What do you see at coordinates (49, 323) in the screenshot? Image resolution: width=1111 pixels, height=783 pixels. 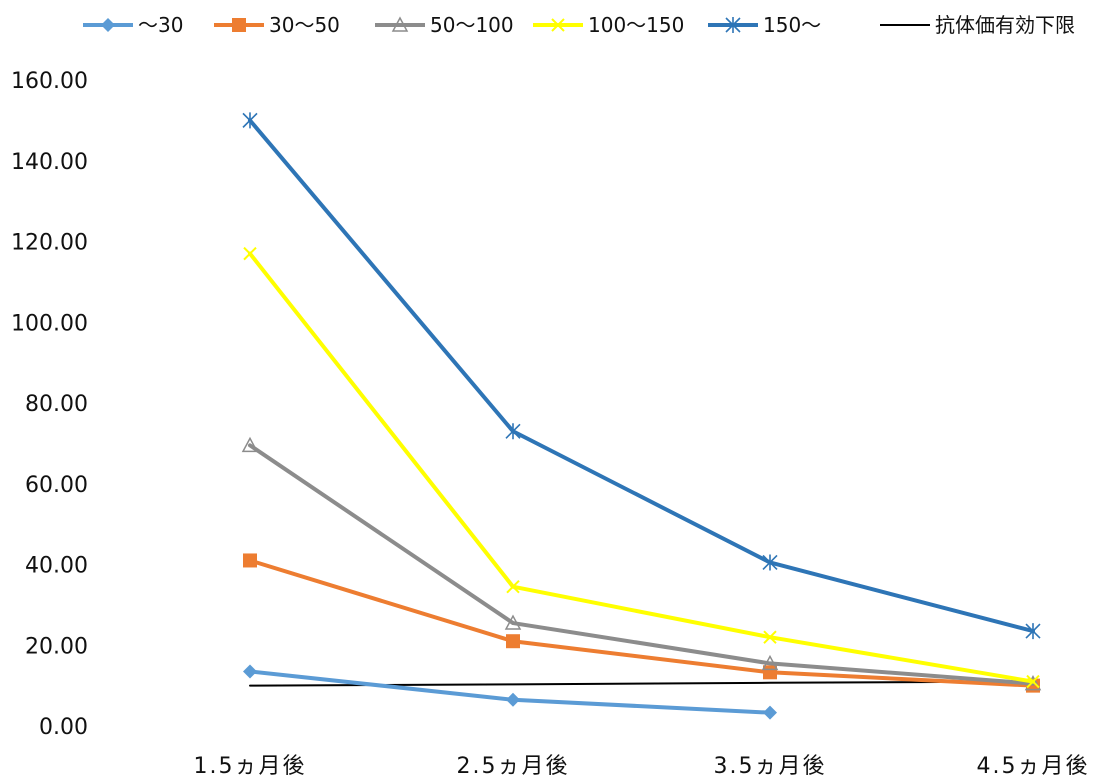 I see `y-tick-label: 100.00` at bounding box center [49, 323].